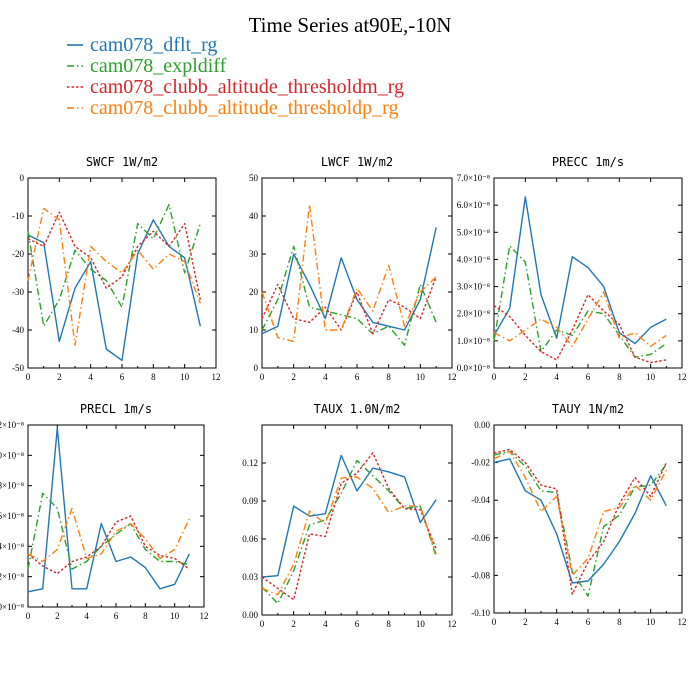 The height and width of the screenshot is (700, 700). What do you see at coordinates (473, 287) in the screenshot?
I see `y-tick-label: 3.0×10⁻⁸` at bounding box center [473, 287].